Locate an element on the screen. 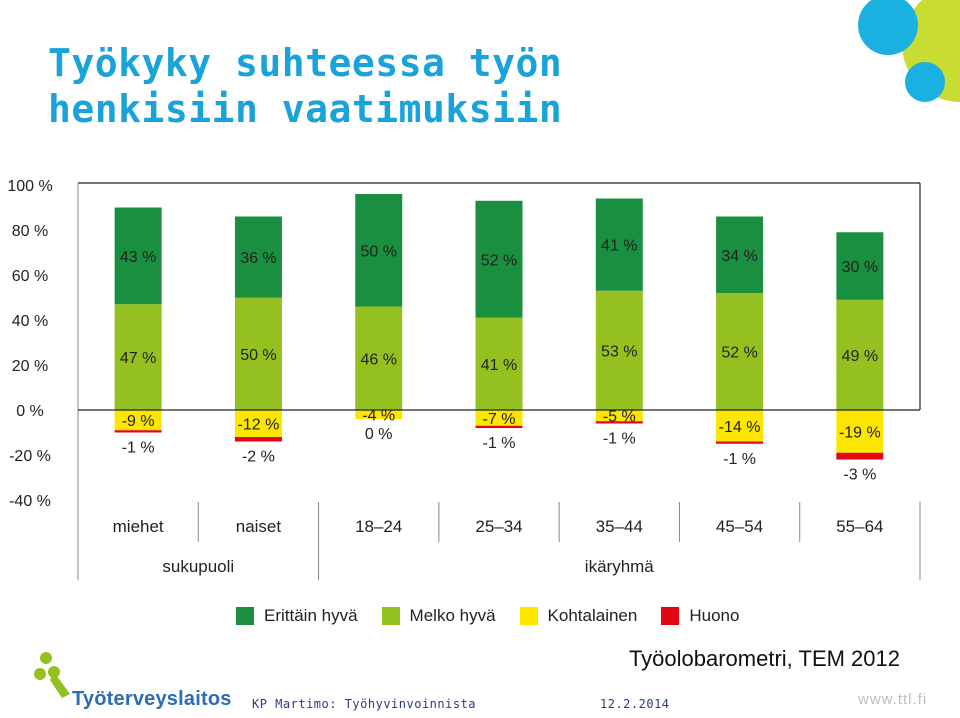  decorative-circles-logo is located at coordinates (909, 51).